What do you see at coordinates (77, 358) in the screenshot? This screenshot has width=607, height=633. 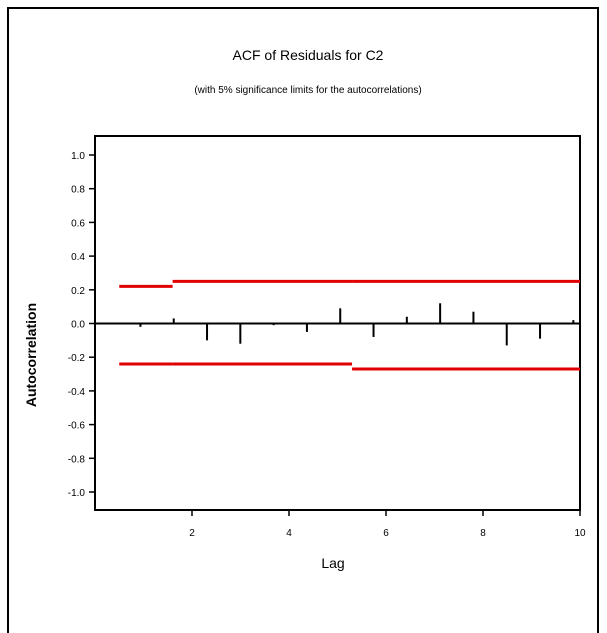 I see `y-tick-label: -0.2` at bounding box center [77, 358].